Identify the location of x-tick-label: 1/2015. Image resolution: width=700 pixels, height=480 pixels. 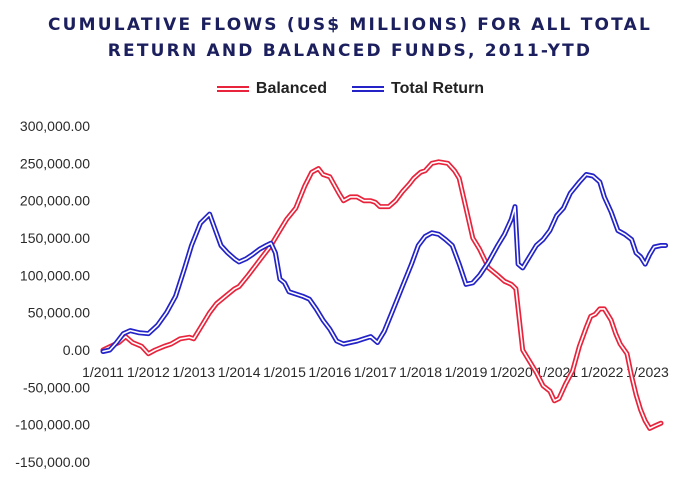
(284, 372).